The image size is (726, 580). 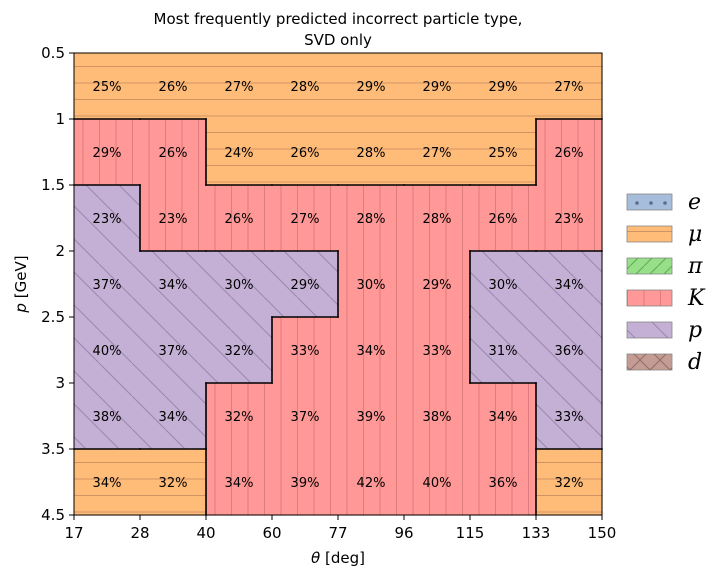 What do you see at coordinates (437, 417) in the screenshot?
I see `cell-value-label: 38%` at bounding box center [437, 417].